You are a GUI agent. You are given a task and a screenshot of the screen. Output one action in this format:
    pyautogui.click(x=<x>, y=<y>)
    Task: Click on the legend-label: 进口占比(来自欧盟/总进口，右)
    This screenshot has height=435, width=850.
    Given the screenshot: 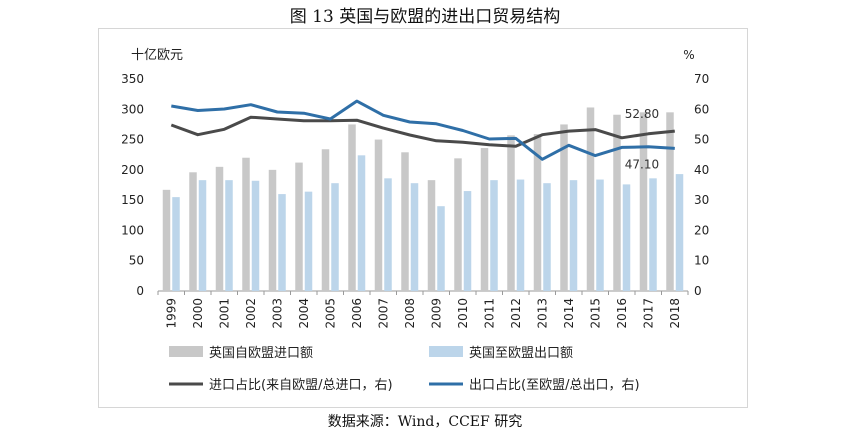 What is the action you would take?
    pyautogui.click(x=301, y=385)
    